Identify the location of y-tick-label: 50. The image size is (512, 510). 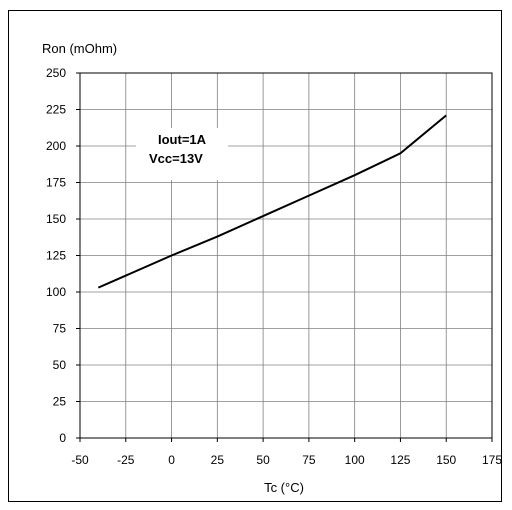
(60, 365).